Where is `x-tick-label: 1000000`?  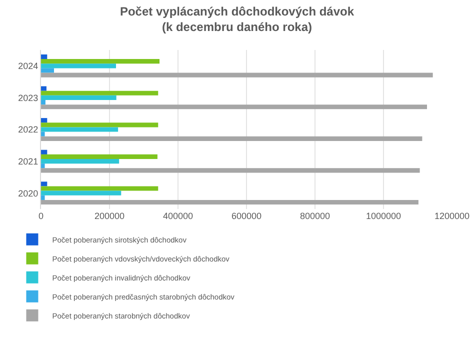
x-tick-label: 1000000 is located at coordinates (384, 216).